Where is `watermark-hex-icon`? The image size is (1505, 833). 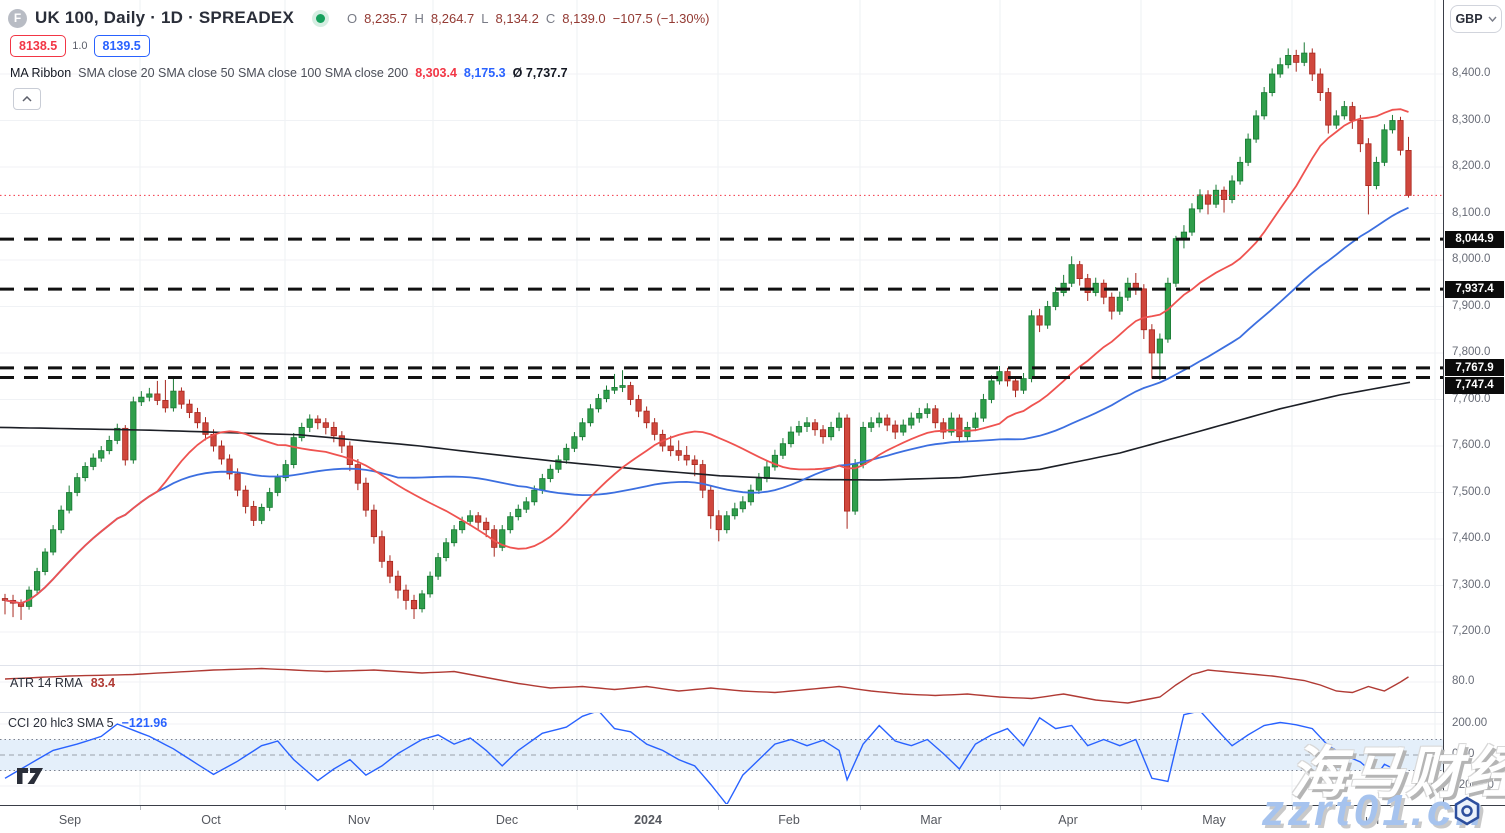
watermark-hex-icon is located at coordinates (1467, 811).